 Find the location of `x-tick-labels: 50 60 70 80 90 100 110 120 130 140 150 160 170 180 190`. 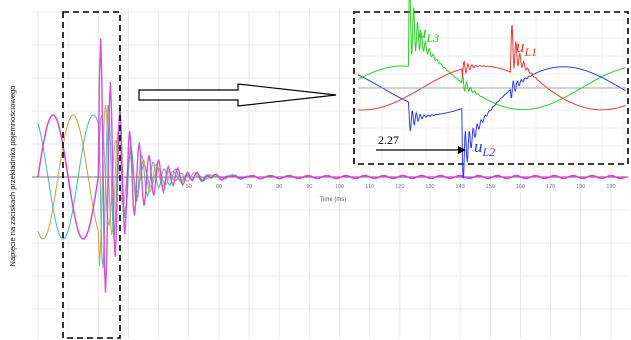

x-tick-labels: 50 60 70 80 90 100 110 120 130 140 150 160 170 180 190 is located at coordinates (401, 187).